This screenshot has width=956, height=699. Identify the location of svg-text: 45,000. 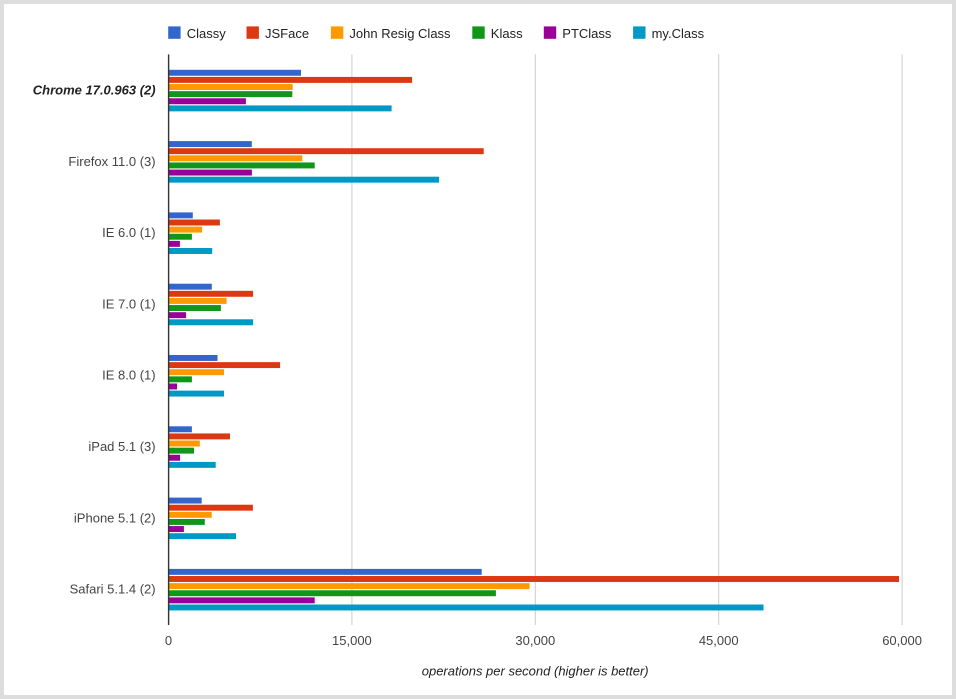
(719, 640).